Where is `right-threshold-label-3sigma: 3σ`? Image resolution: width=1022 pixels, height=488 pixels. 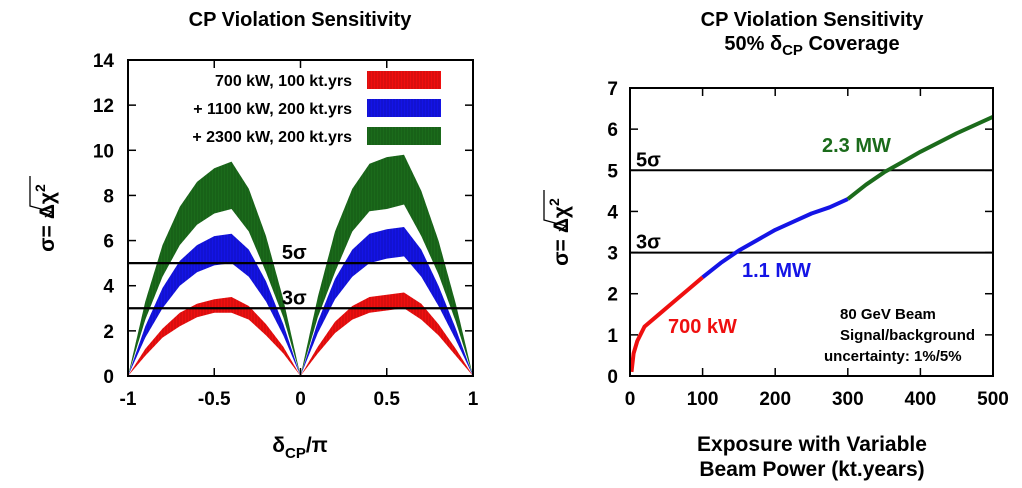 right-threshold-label-3sigma: 3σ is located at coordinates (648, 243).